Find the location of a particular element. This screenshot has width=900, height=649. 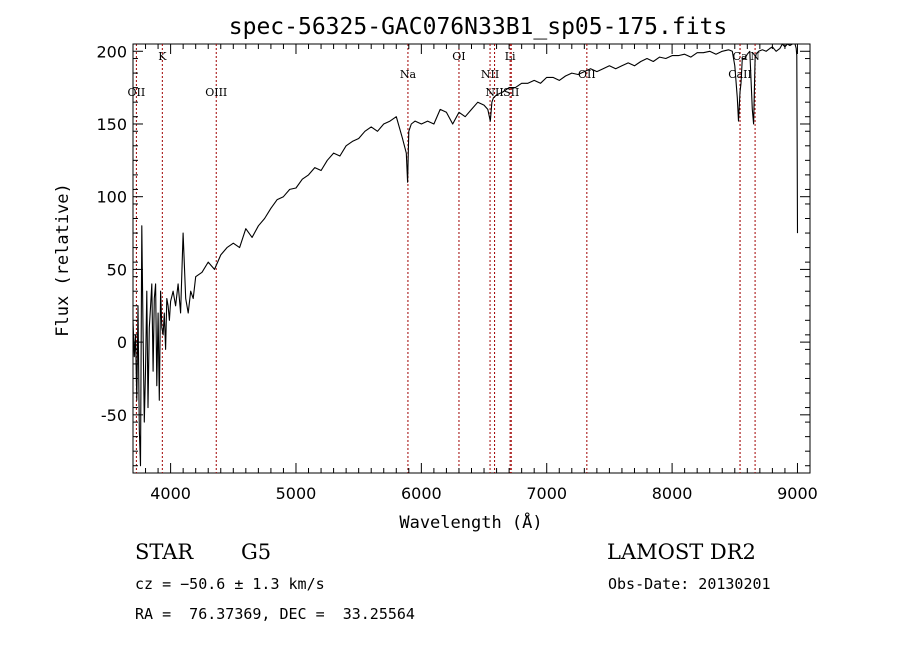

ra-dec: RA = 76.37369, DEC = 33.25564 is located at coordinates (275, 614).